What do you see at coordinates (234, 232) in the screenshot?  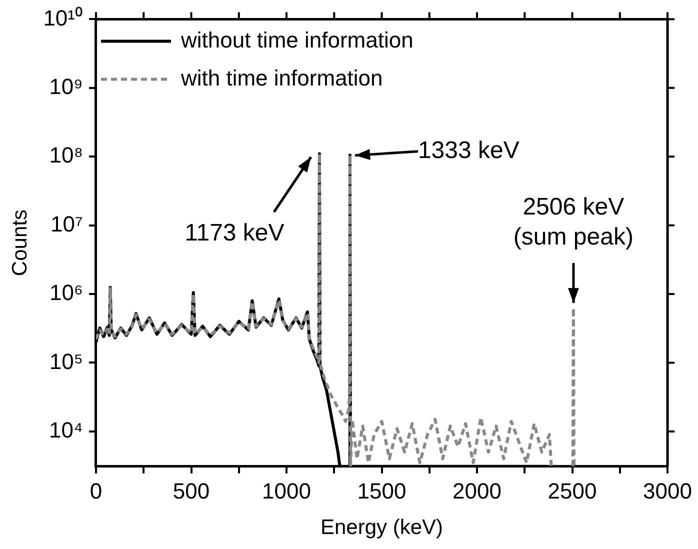 I see `annotation: 1173 keV` at bounding box center [234, 232].